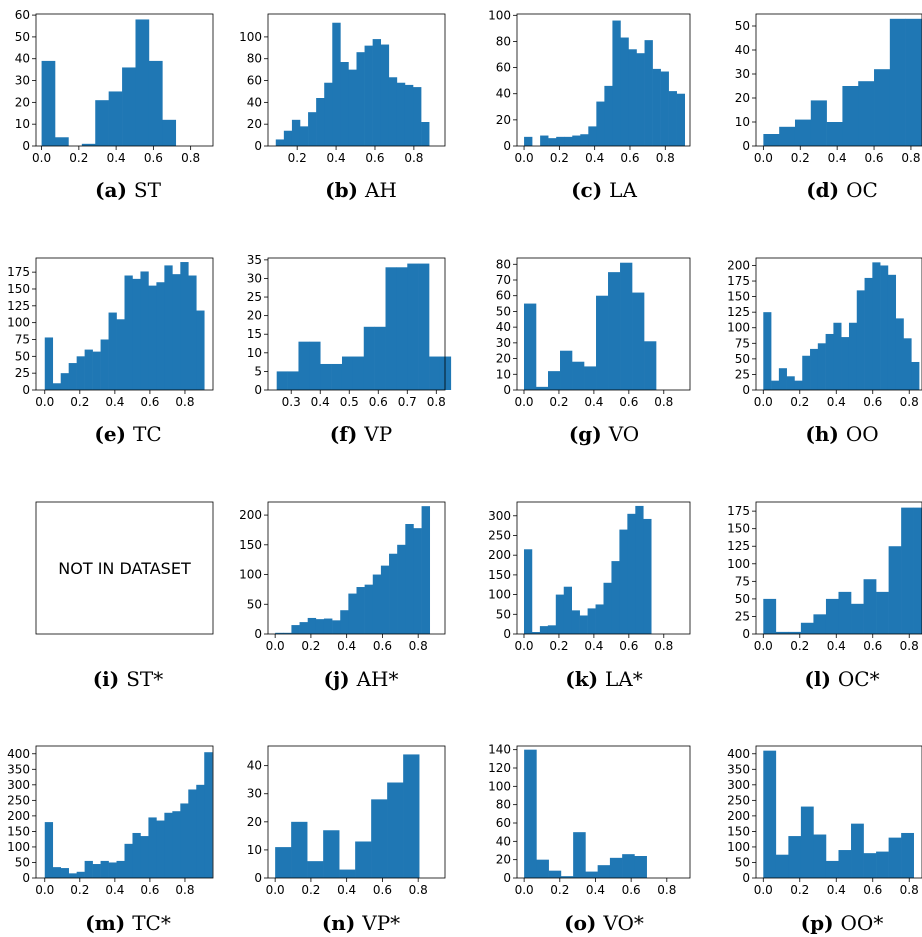 The image size is (922, 937). I want to click on ytick-label-a-6: 60, so click(22, 15).